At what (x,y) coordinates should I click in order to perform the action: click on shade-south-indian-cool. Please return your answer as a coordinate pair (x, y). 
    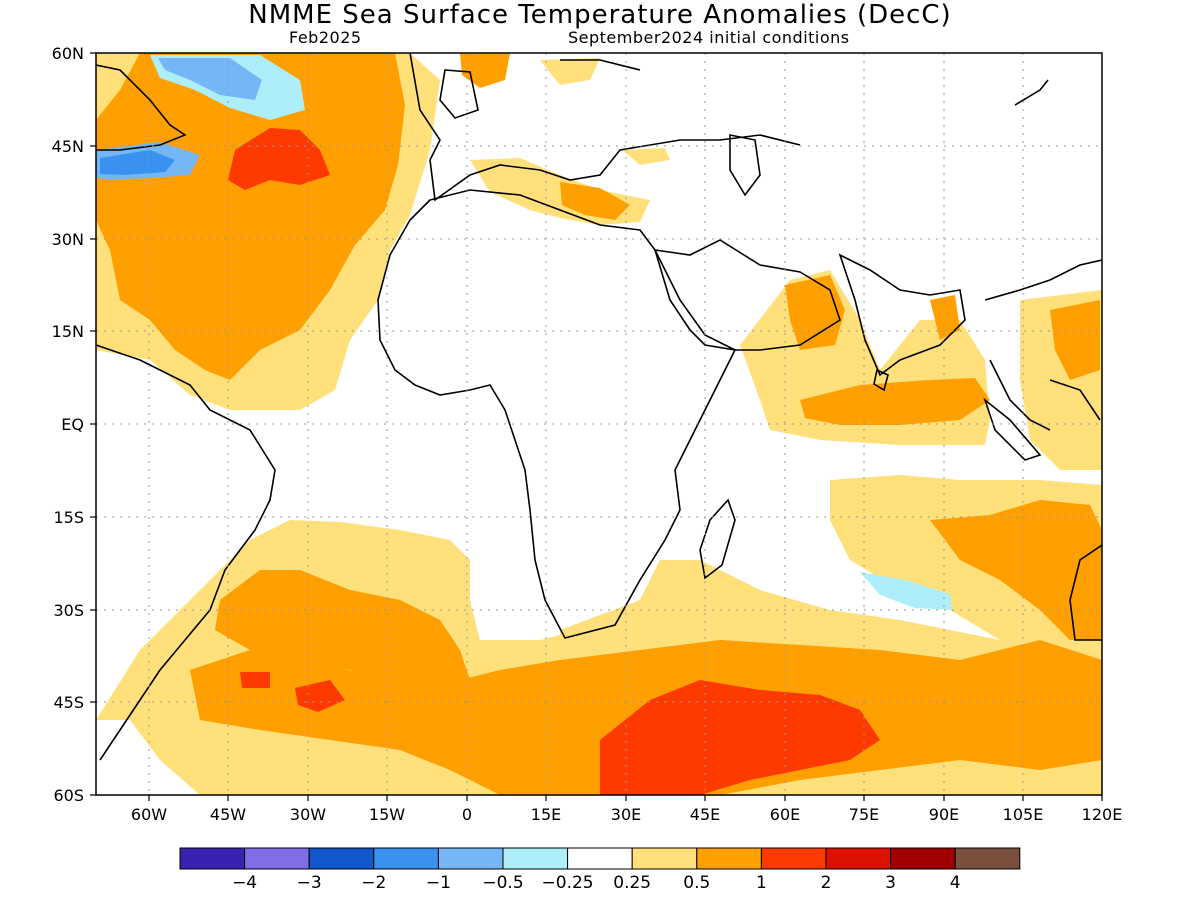
    Looking at the image, I should click on (906, 591).